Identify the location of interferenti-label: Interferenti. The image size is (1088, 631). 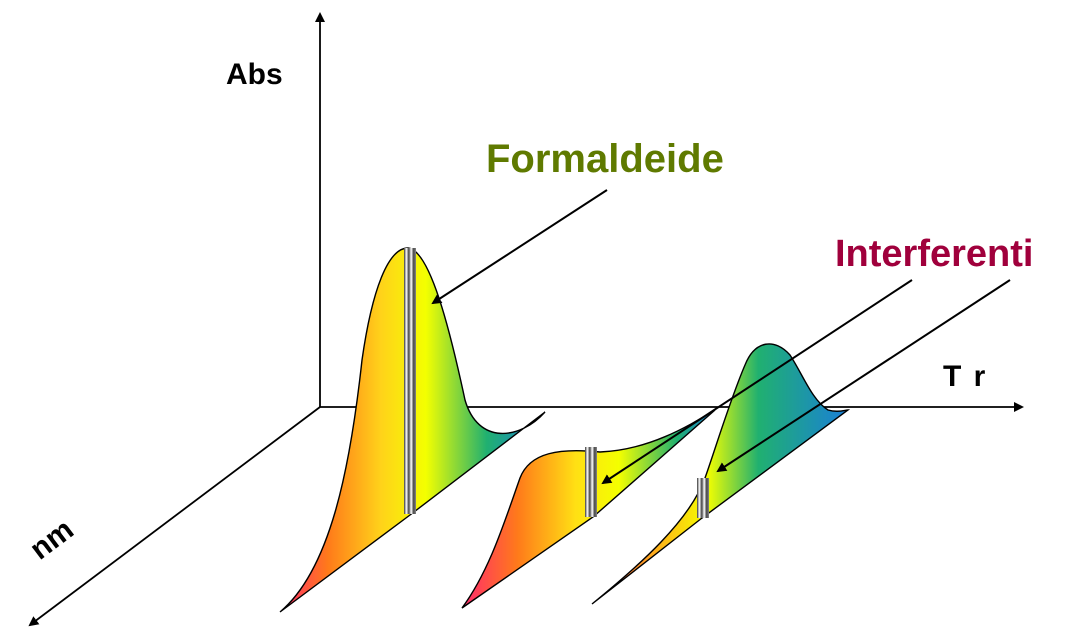
(934, 254).